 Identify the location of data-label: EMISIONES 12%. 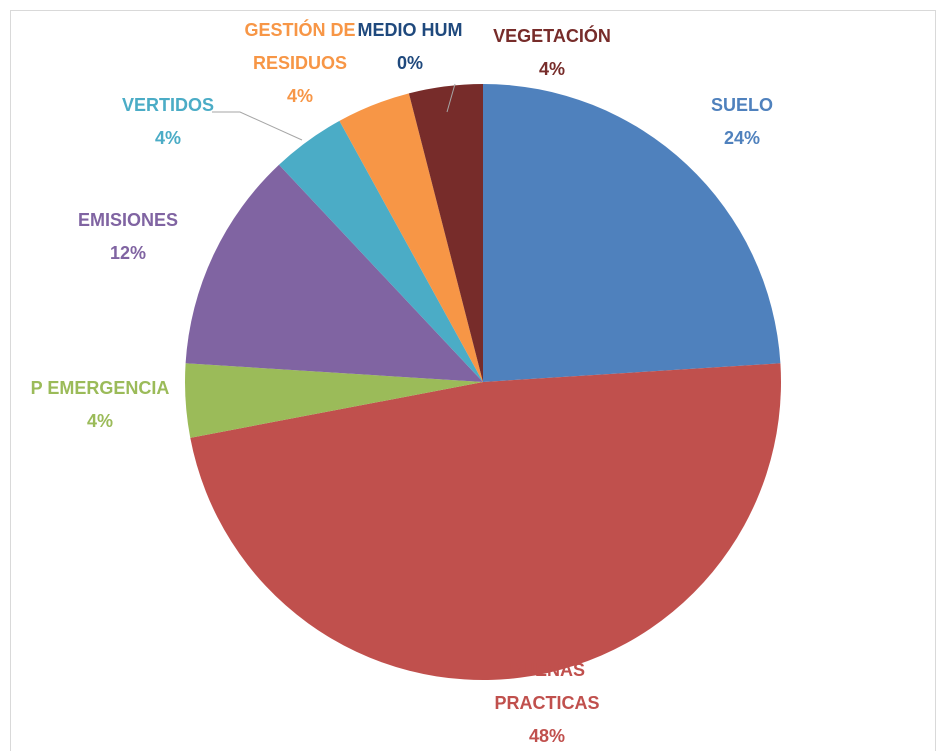
(128, 237).